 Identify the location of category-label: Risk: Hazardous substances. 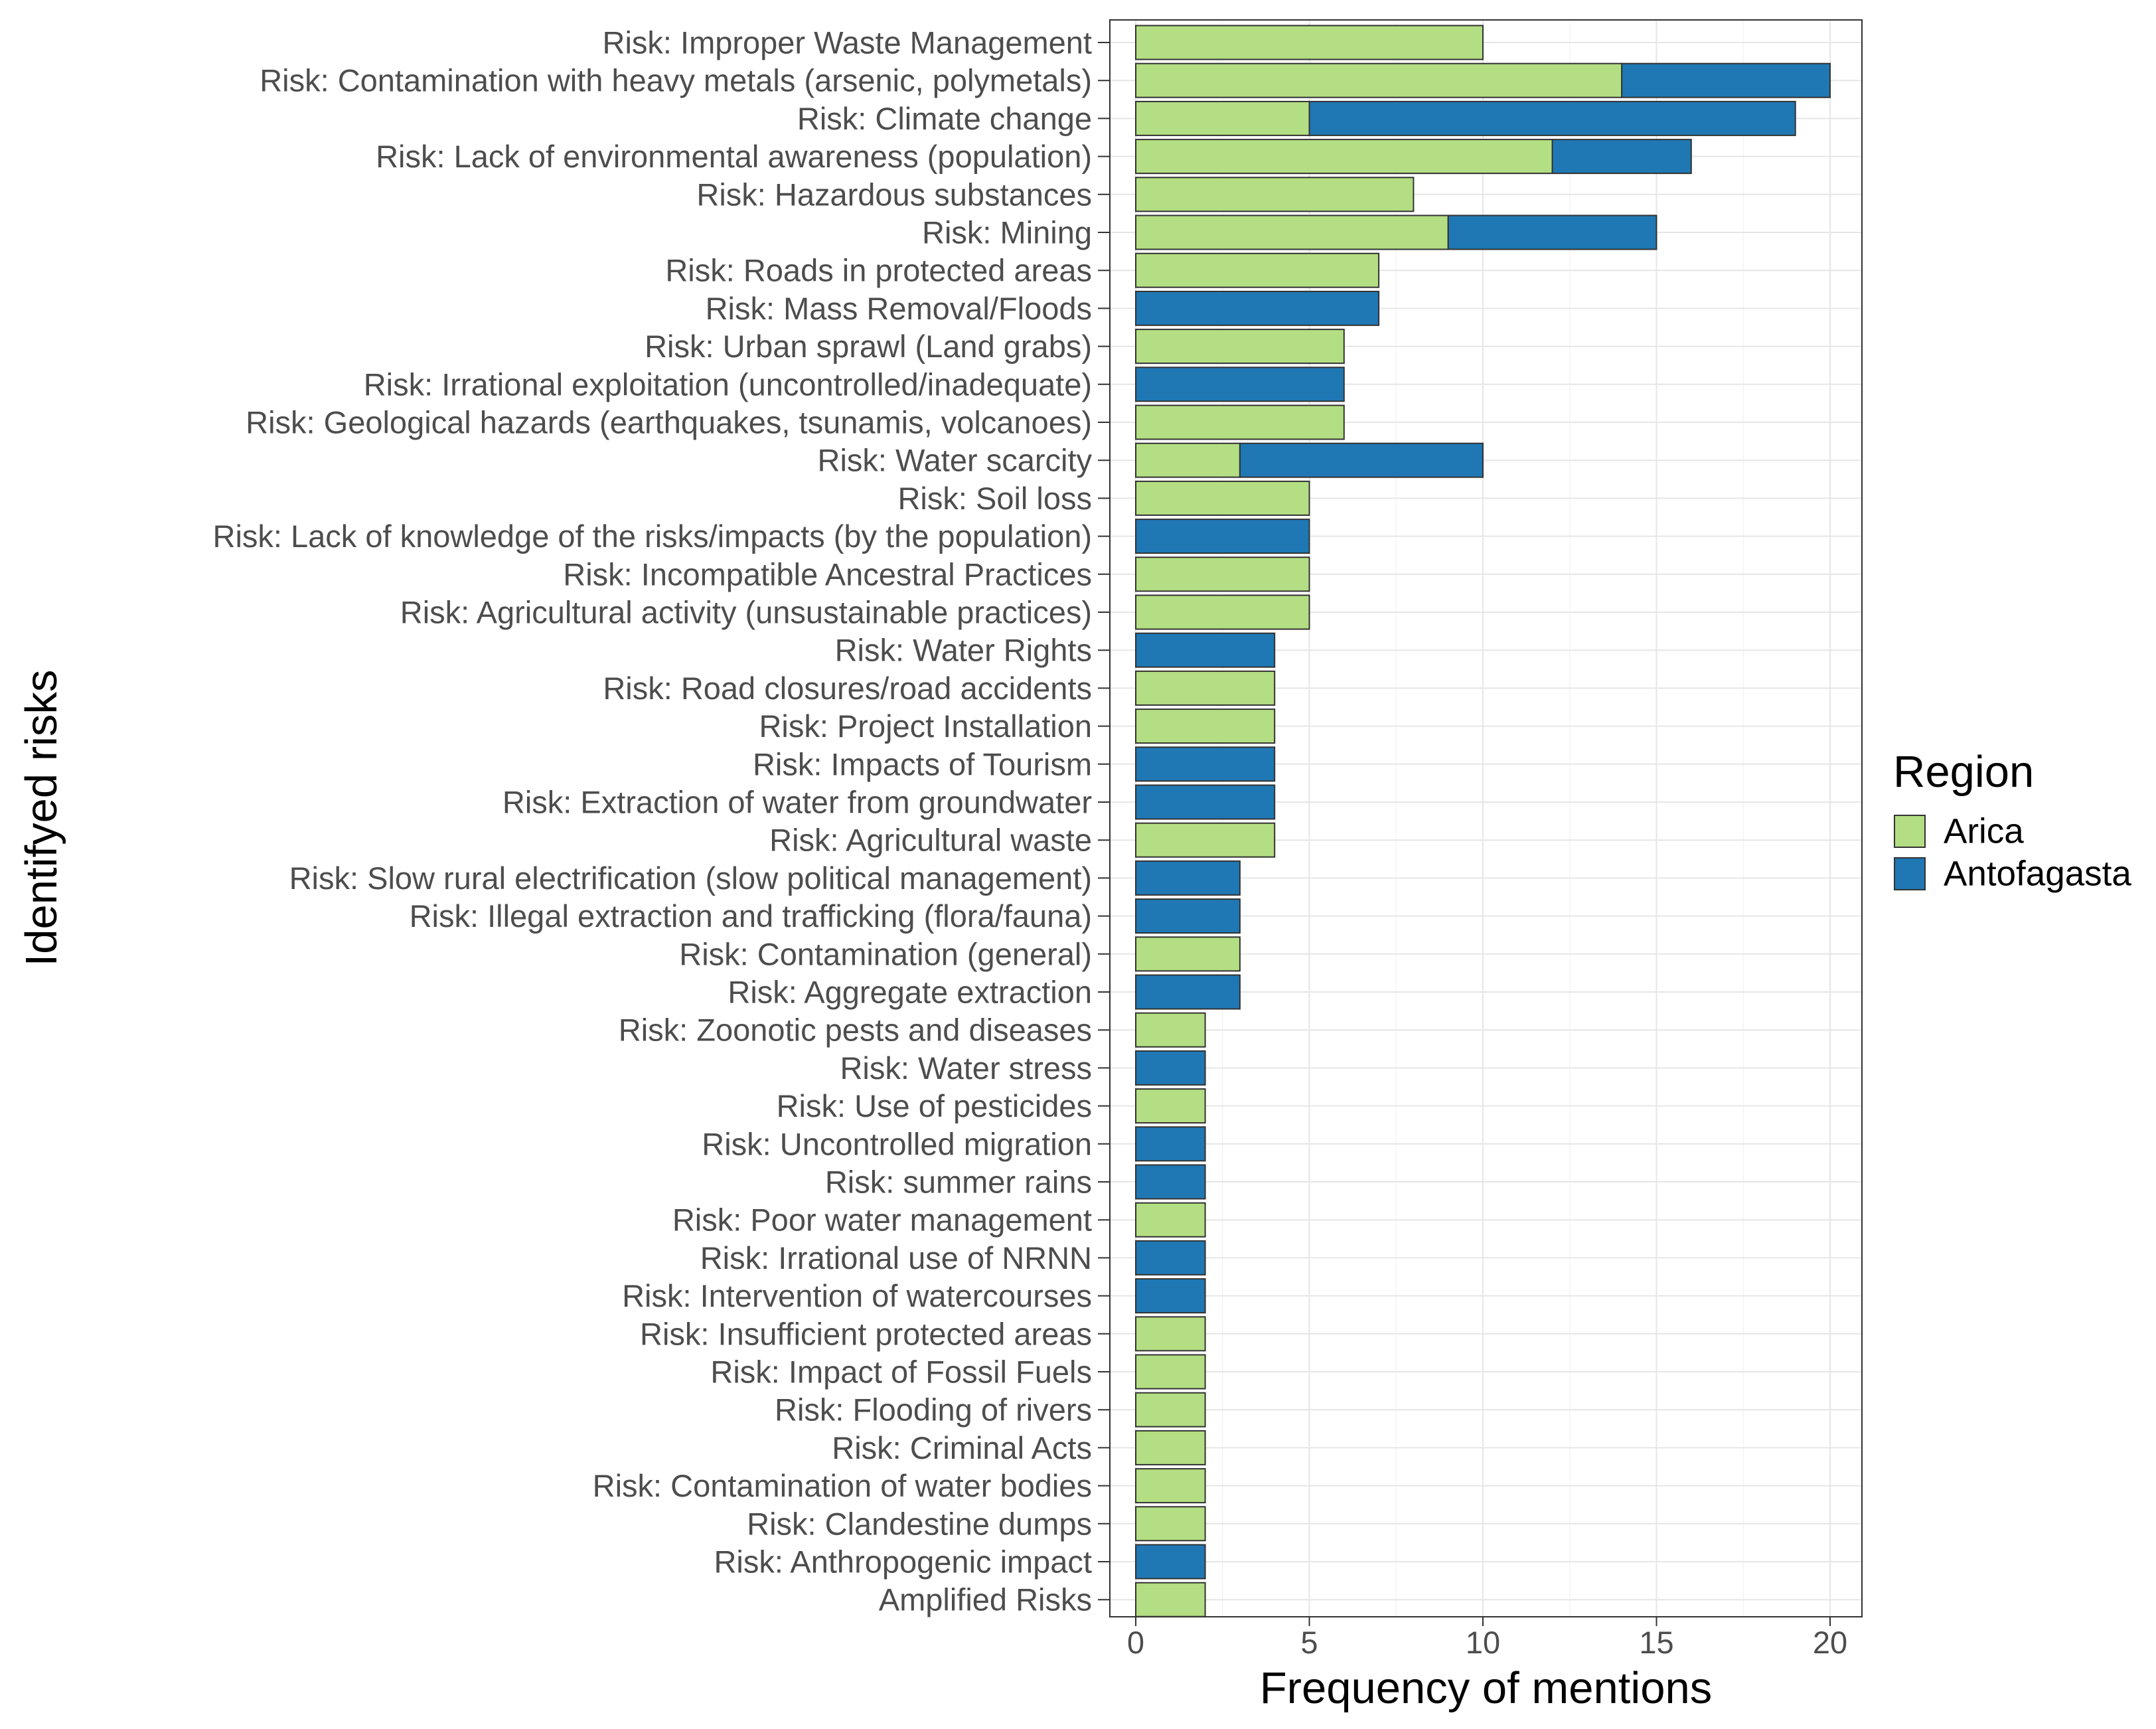
(894, 194).